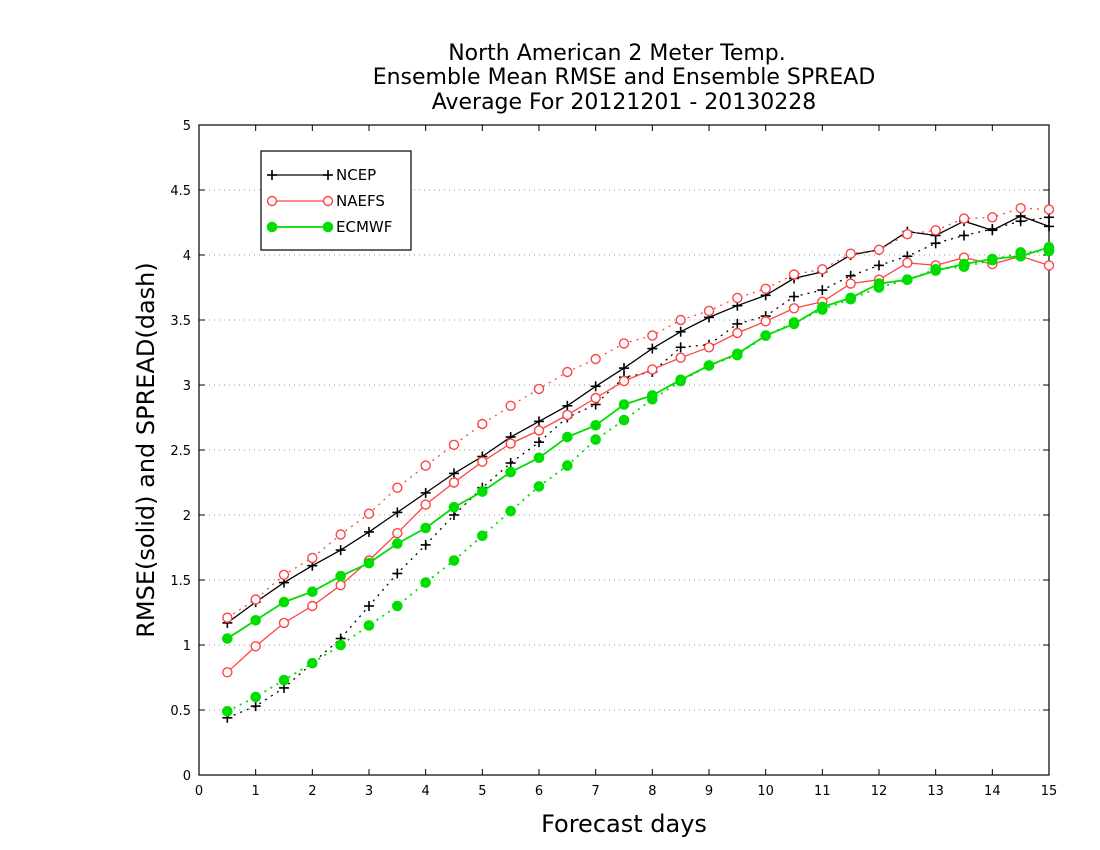 This screenshot has height=850, width=1100. What do you see at coordinates (624, 102) in the screenshot?
I see `title-line-3: Average For 20121201 - 20130228` at bounding box center [624, 102].